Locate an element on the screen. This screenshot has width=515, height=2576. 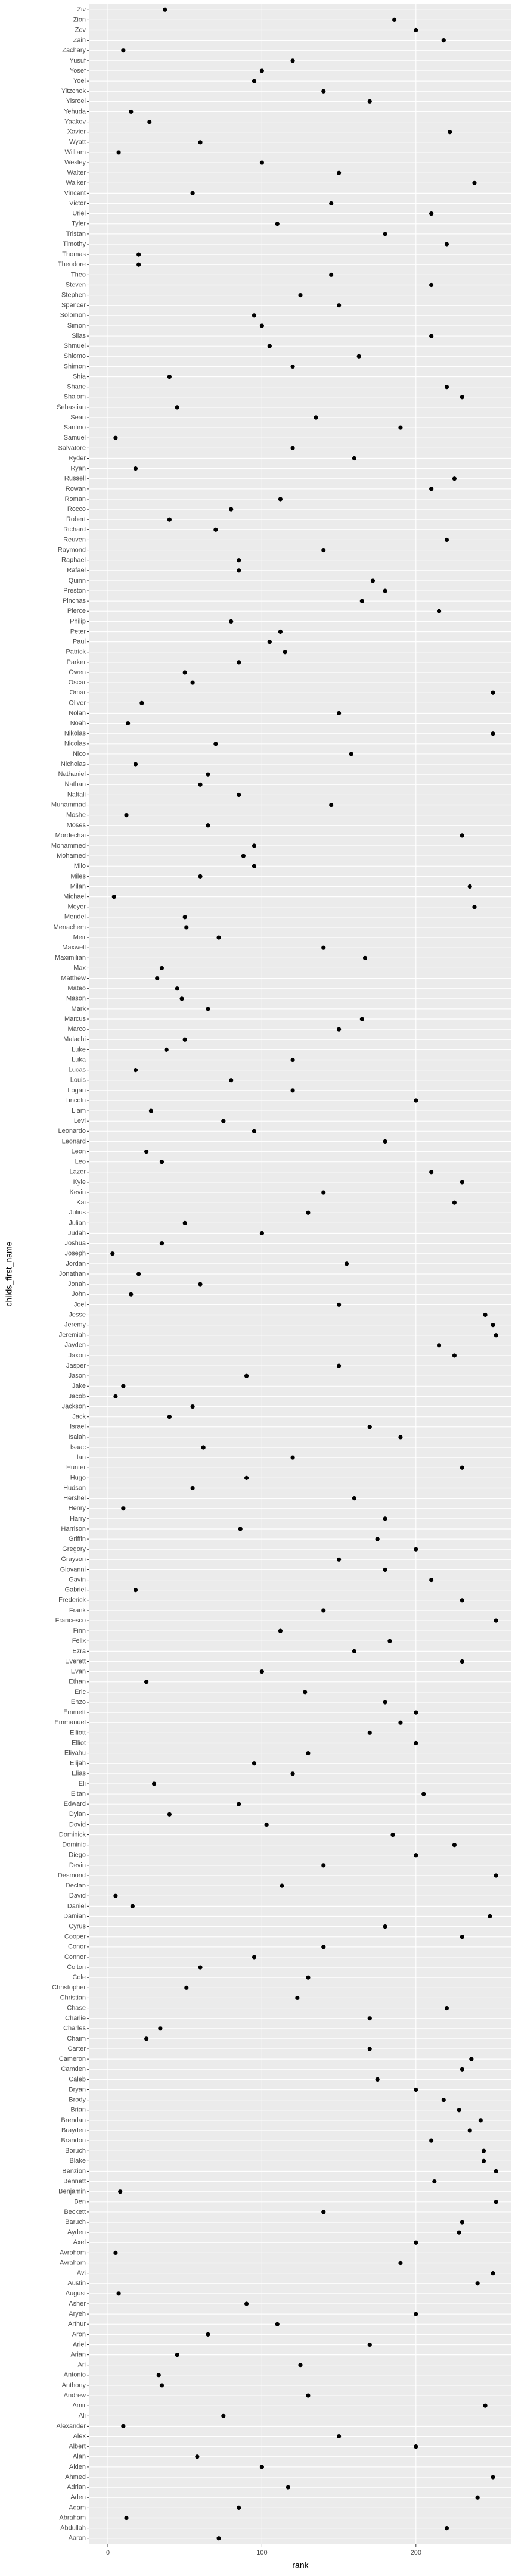
y-tick-label: Conor is located at coordinates (77, 1947).